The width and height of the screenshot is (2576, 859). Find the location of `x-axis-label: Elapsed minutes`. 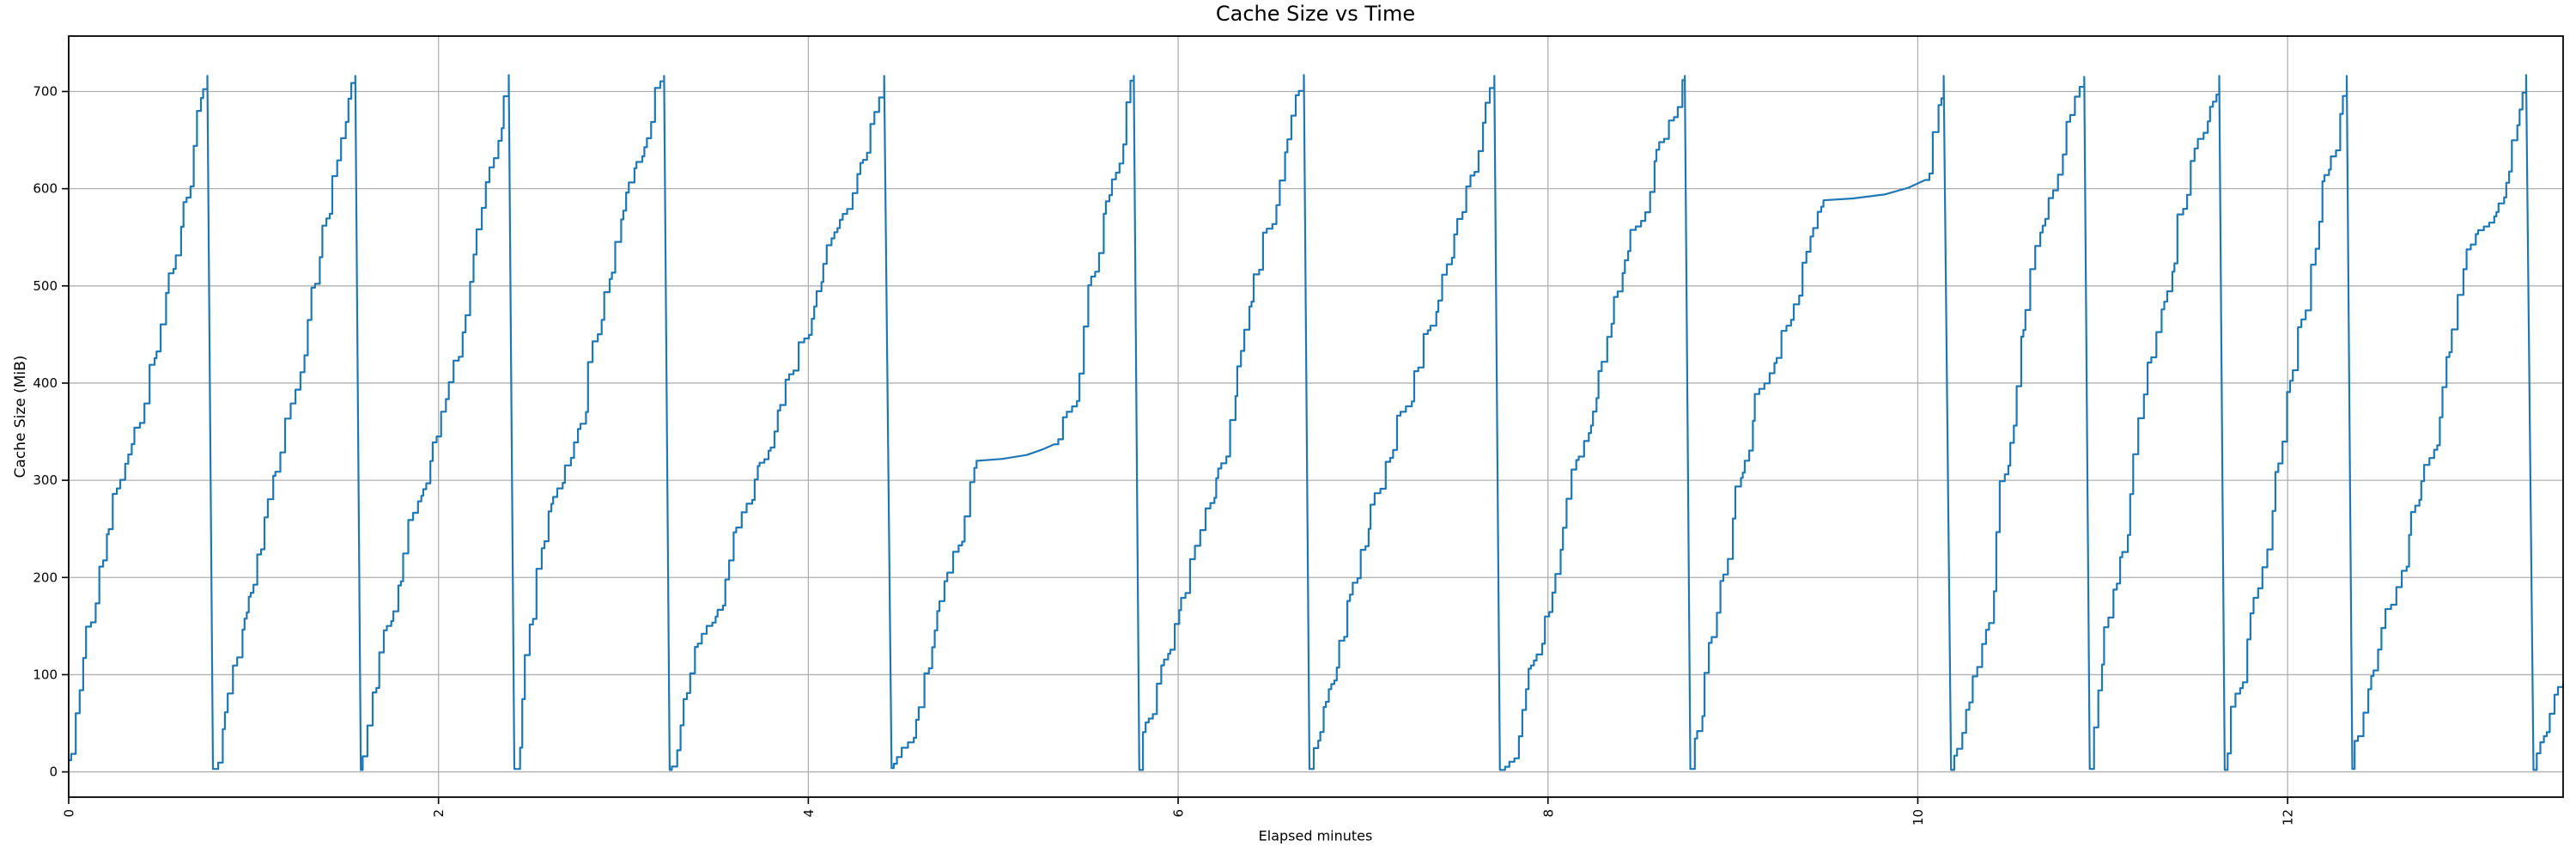

x-axis-label: Elapsed minutes is located at coordinates (1316, 836).